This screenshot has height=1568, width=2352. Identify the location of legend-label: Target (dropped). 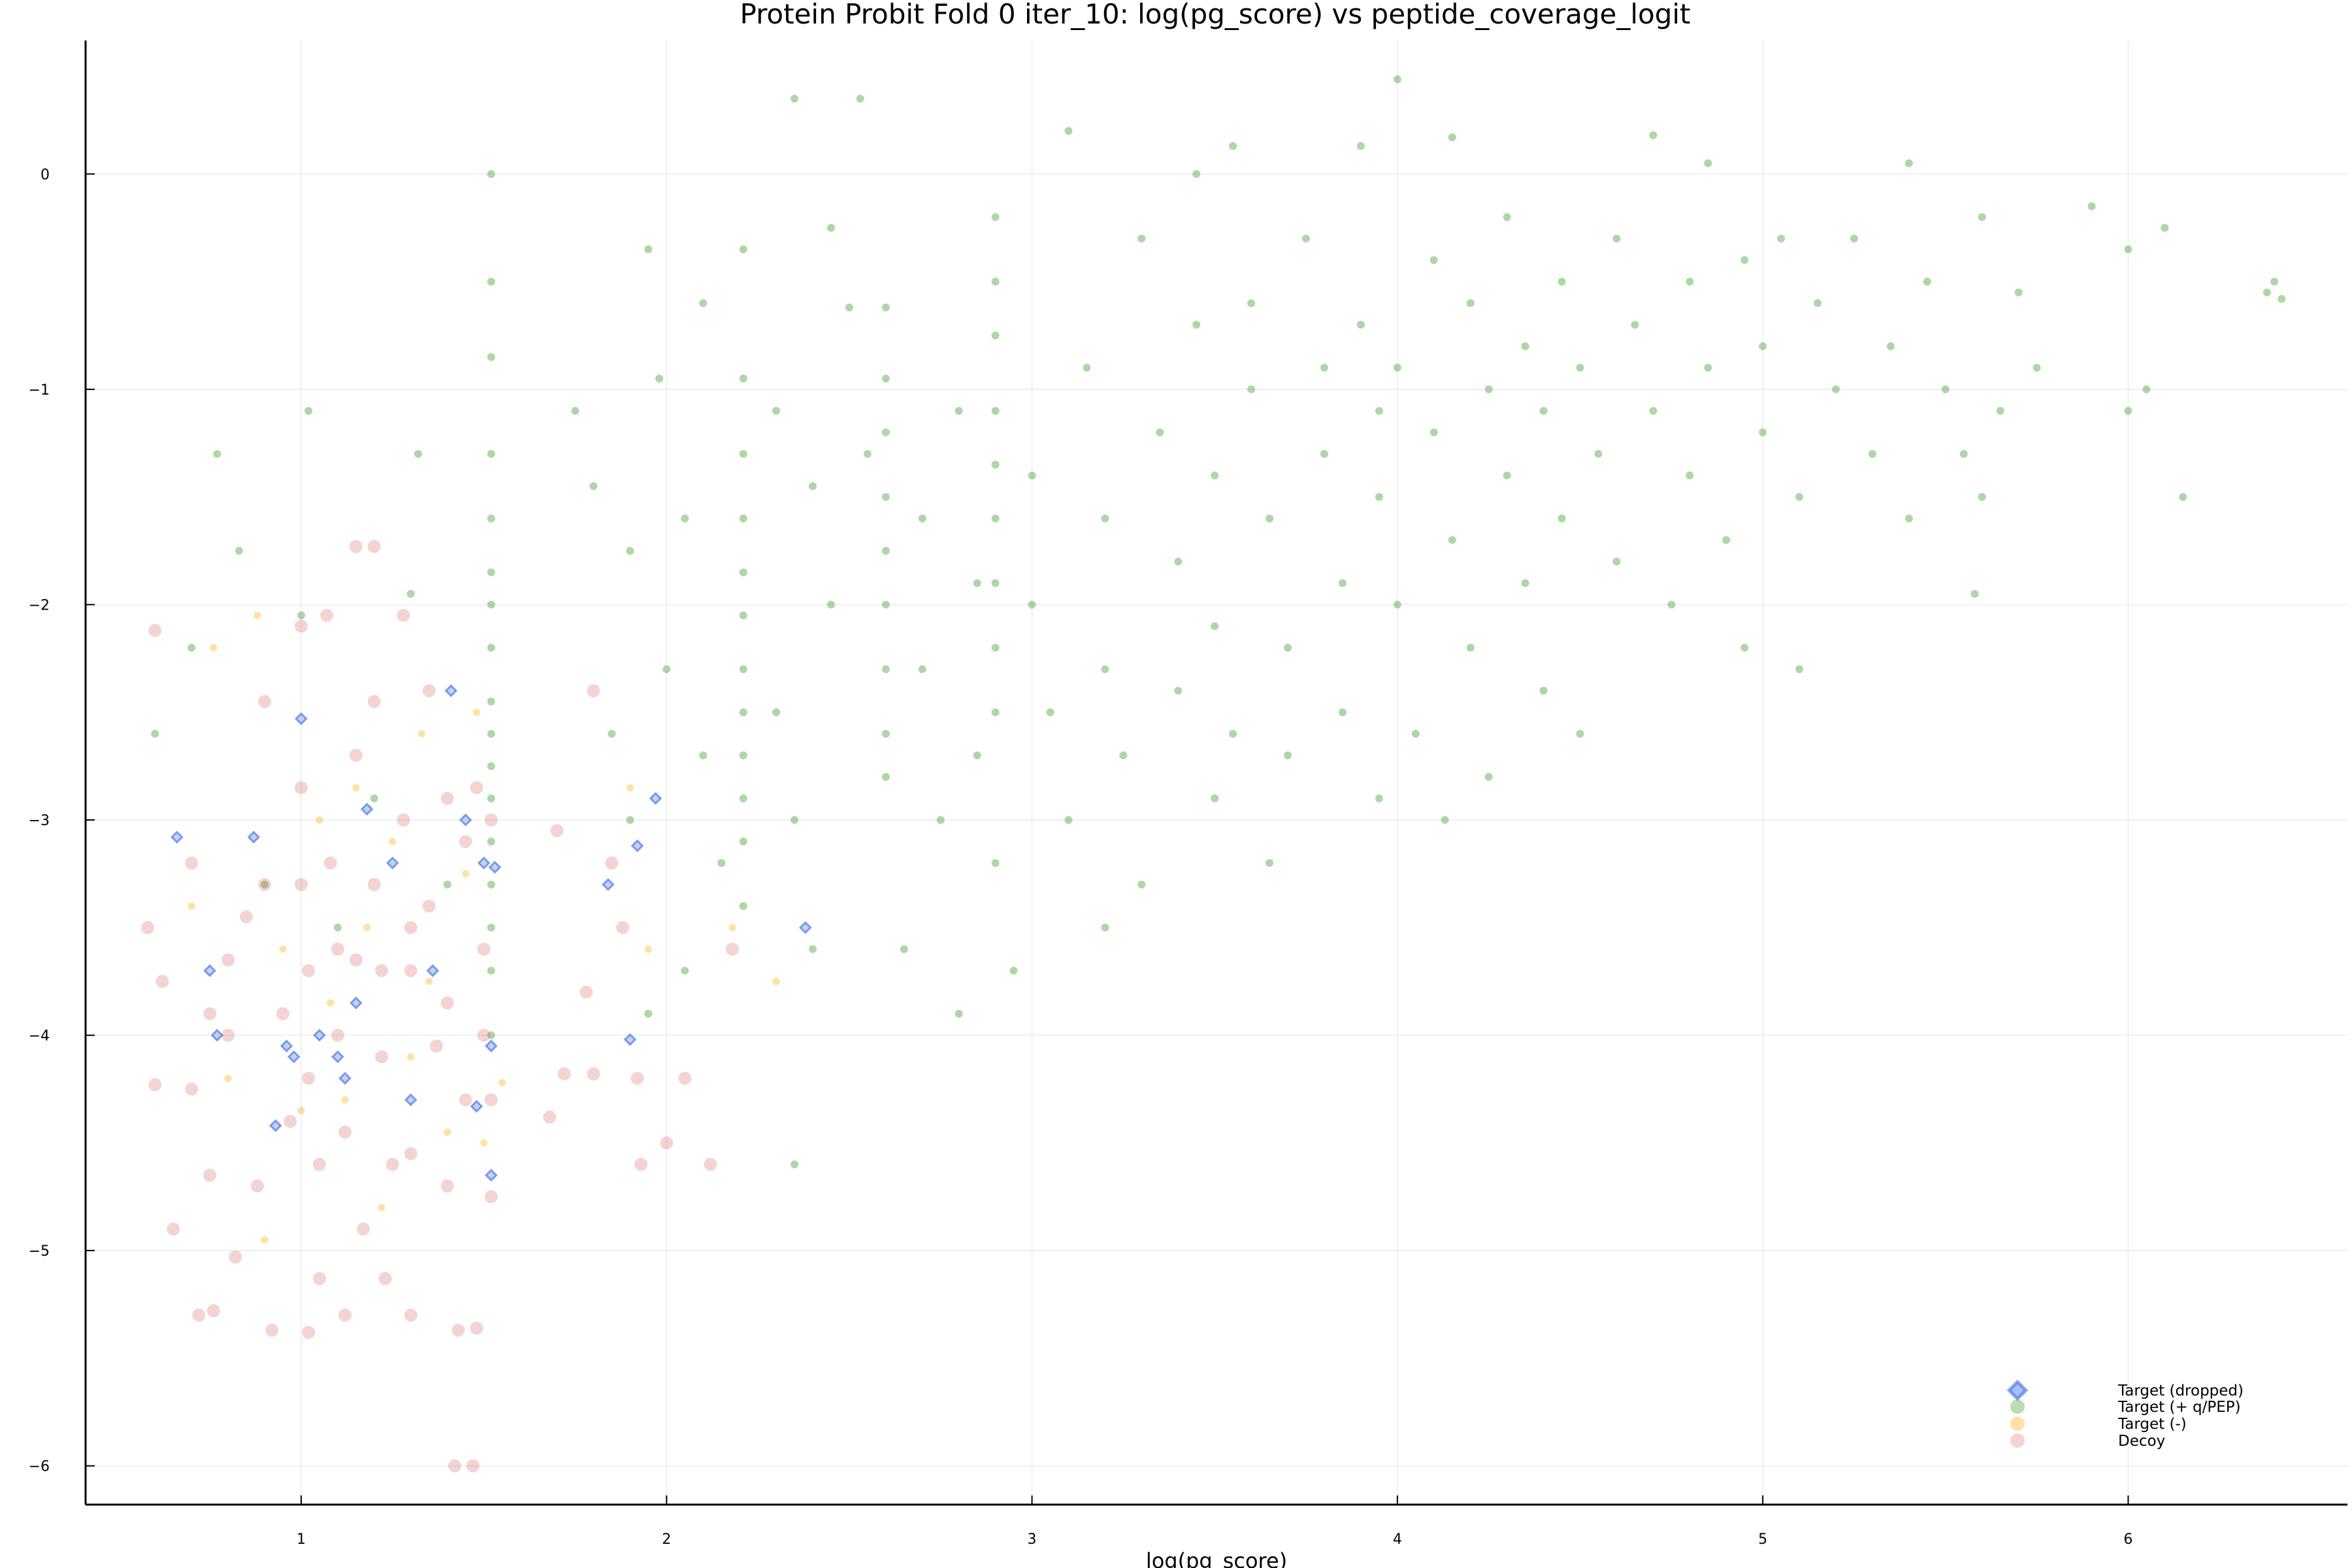
(2180, 1390).